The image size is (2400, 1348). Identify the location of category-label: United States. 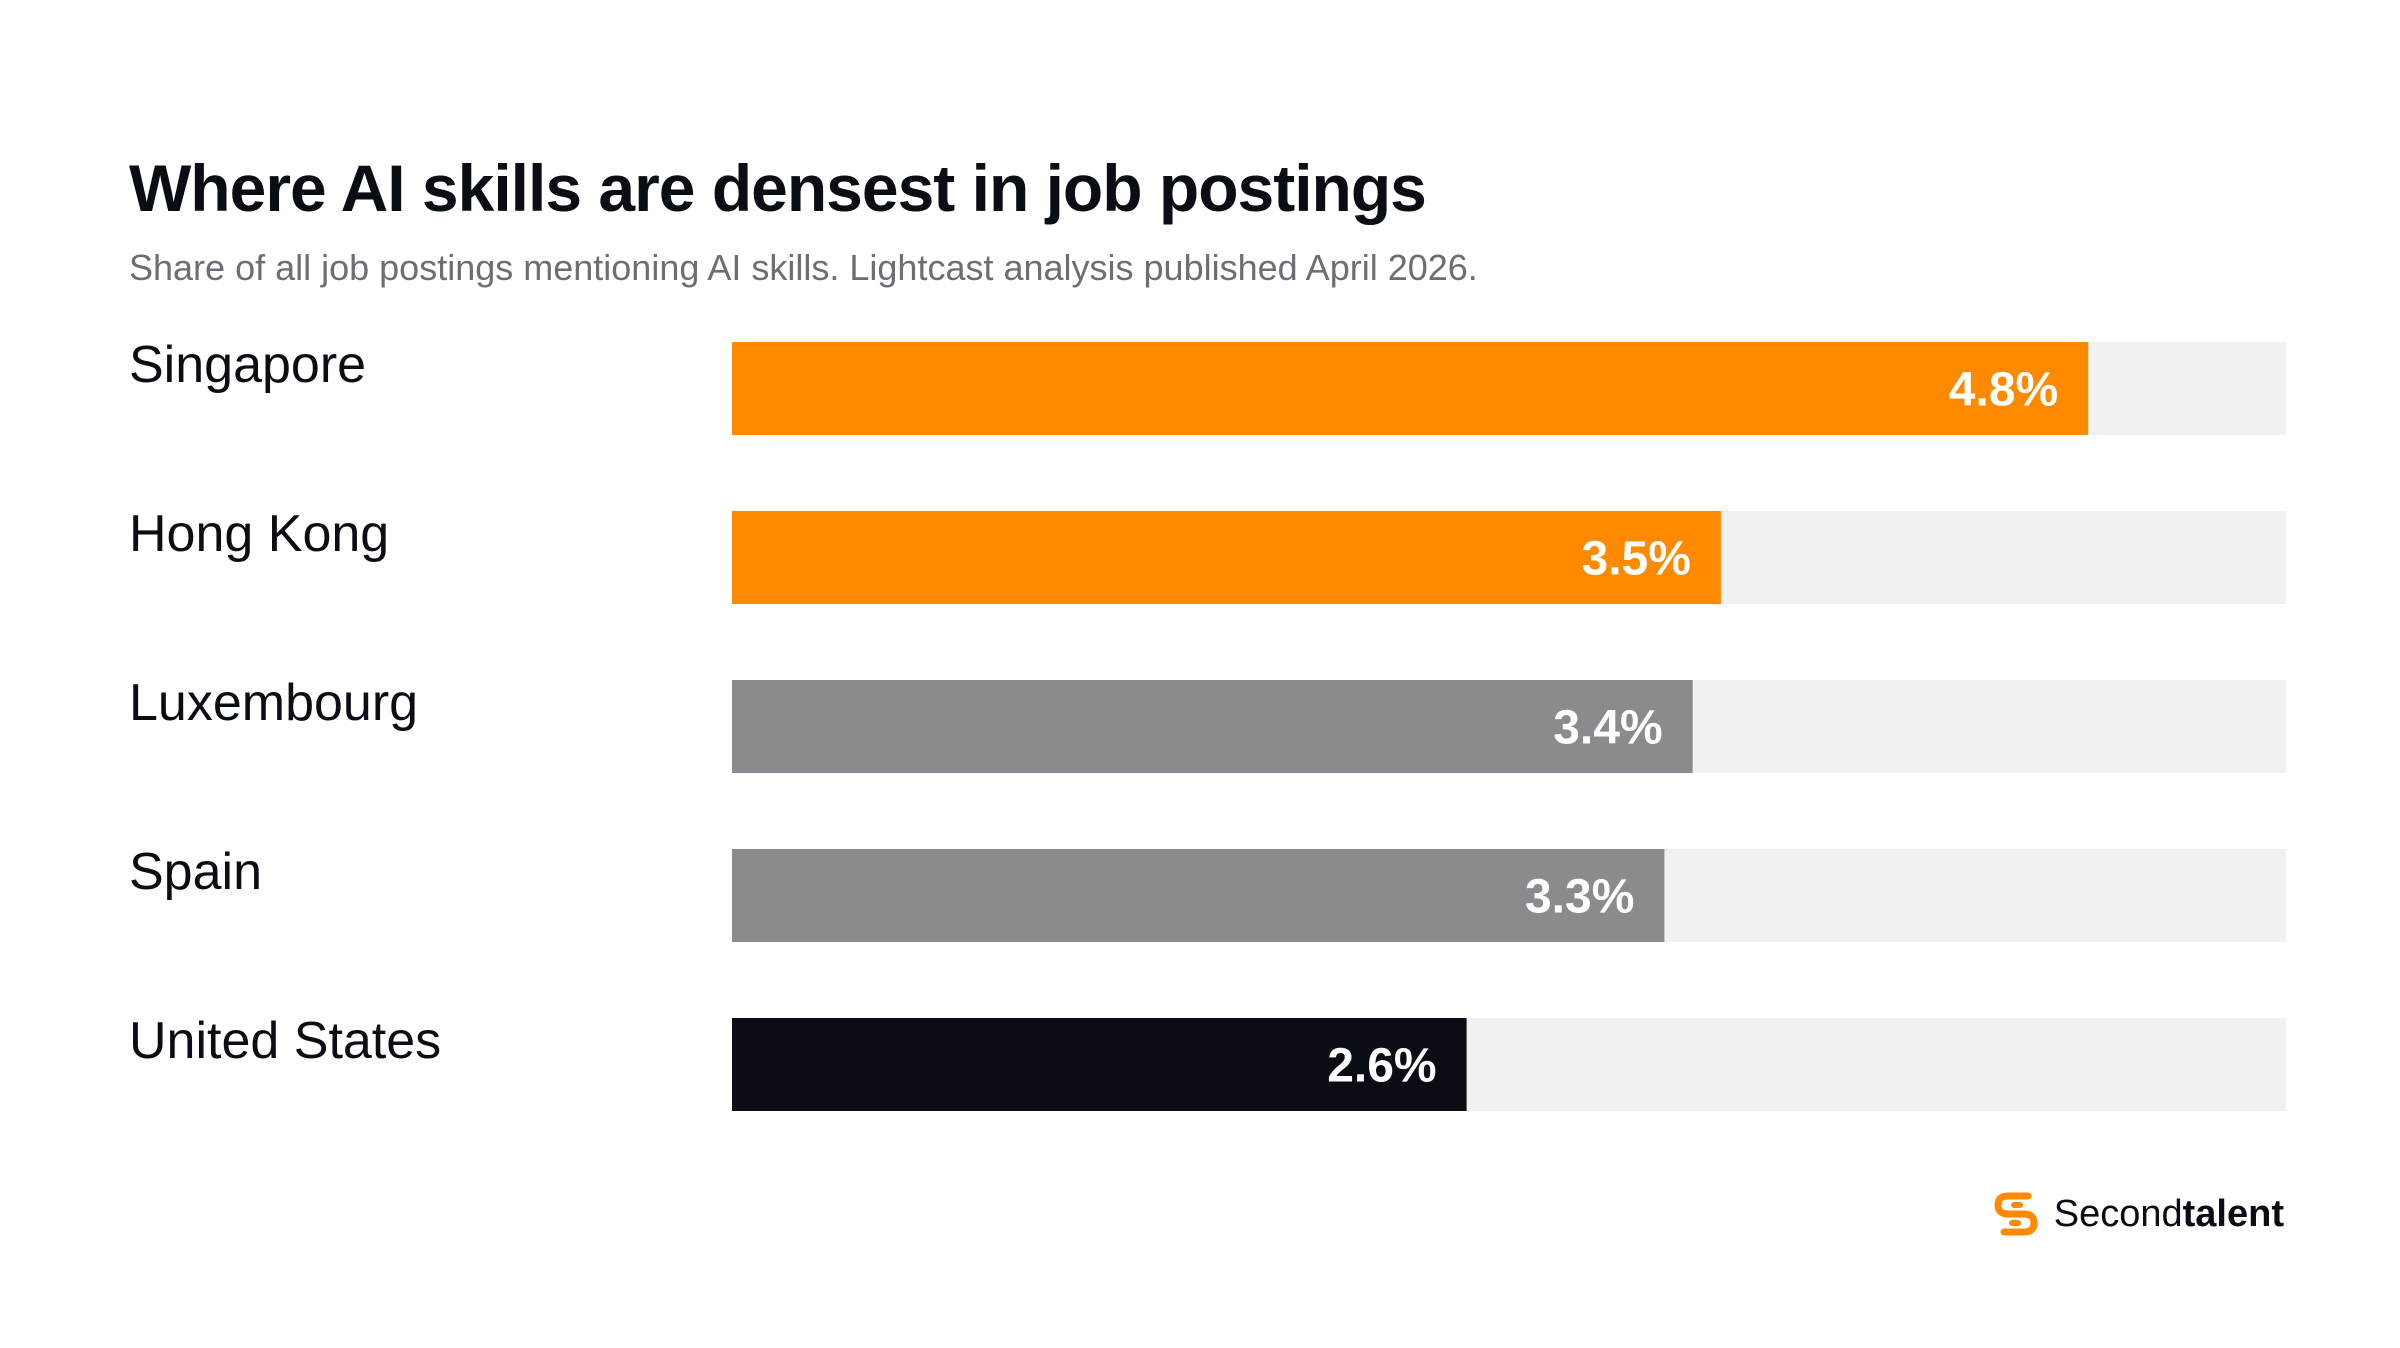
(285, 1041).